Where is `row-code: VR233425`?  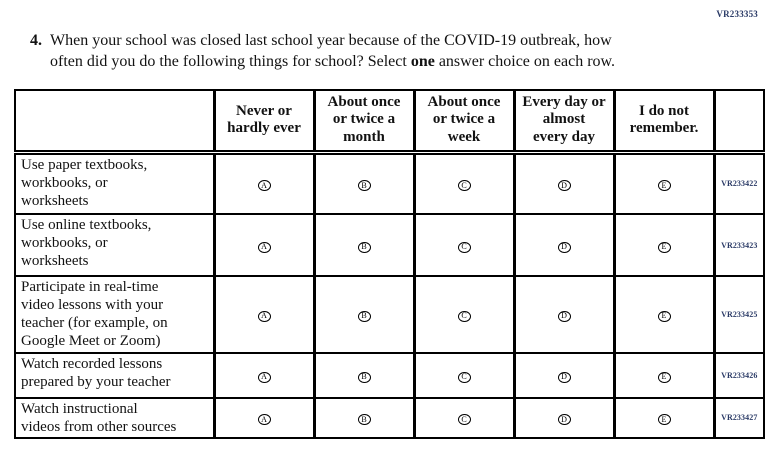 row-code: VR233425 is located at coordinates (738, 314).